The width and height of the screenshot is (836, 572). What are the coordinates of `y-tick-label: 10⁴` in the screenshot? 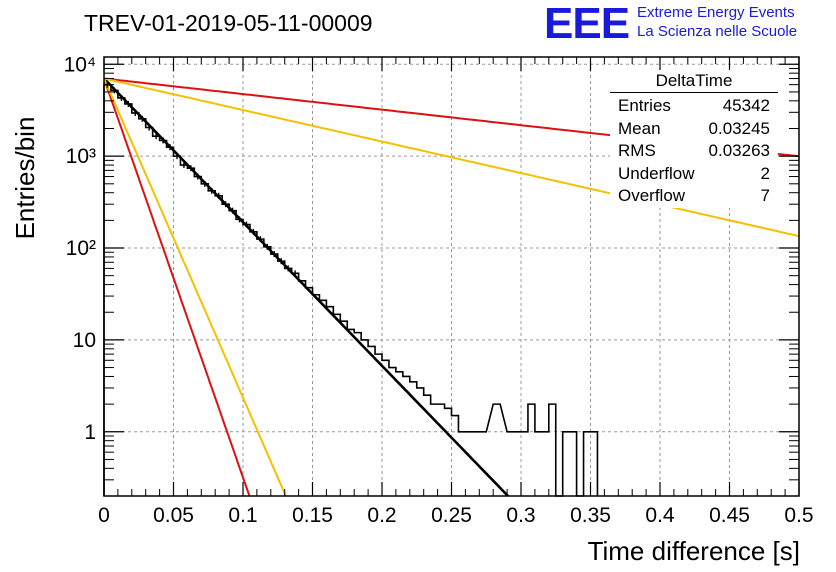 It's located at (80, 64).